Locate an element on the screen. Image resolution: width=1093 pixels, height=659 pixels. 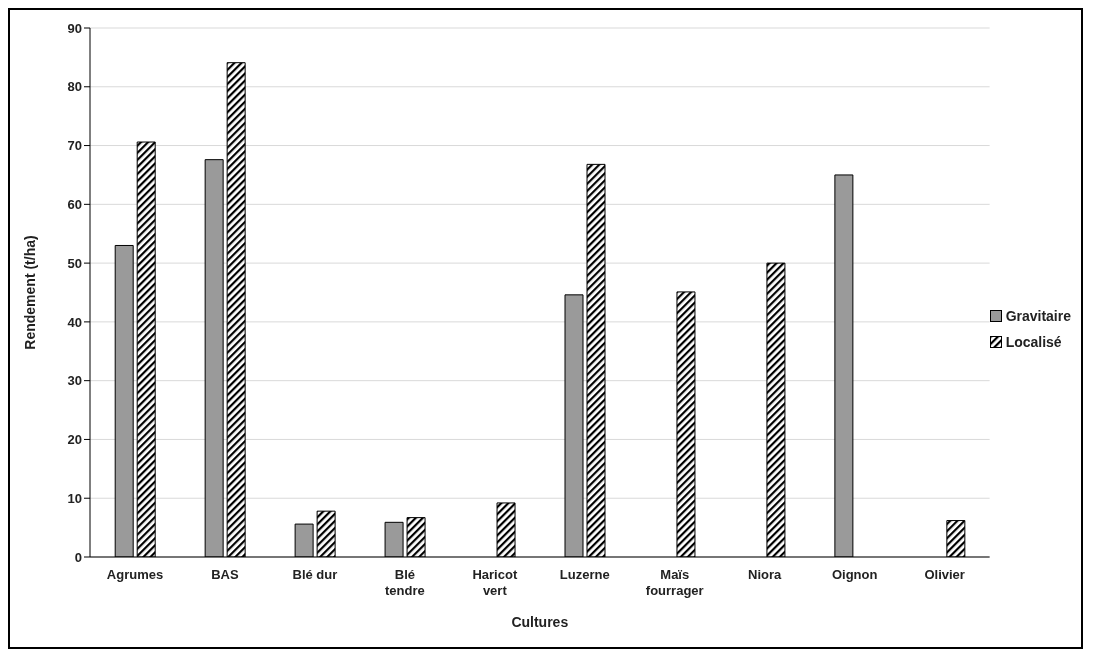
y-tick-label: 0 is located at coordinates (78, 557).